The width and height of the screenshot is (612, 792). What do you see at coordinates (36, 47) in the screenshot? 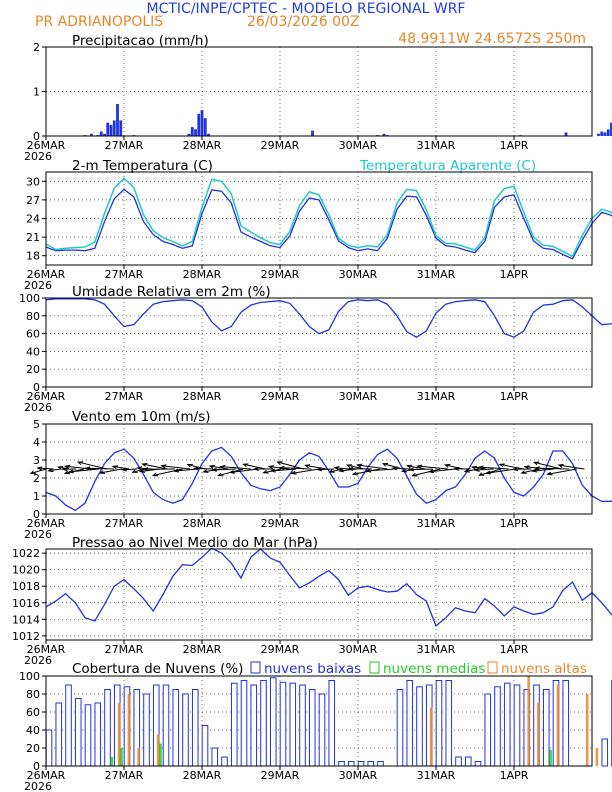
I see `precip-y-tick-label: 2` at bounding box center [36, 47].